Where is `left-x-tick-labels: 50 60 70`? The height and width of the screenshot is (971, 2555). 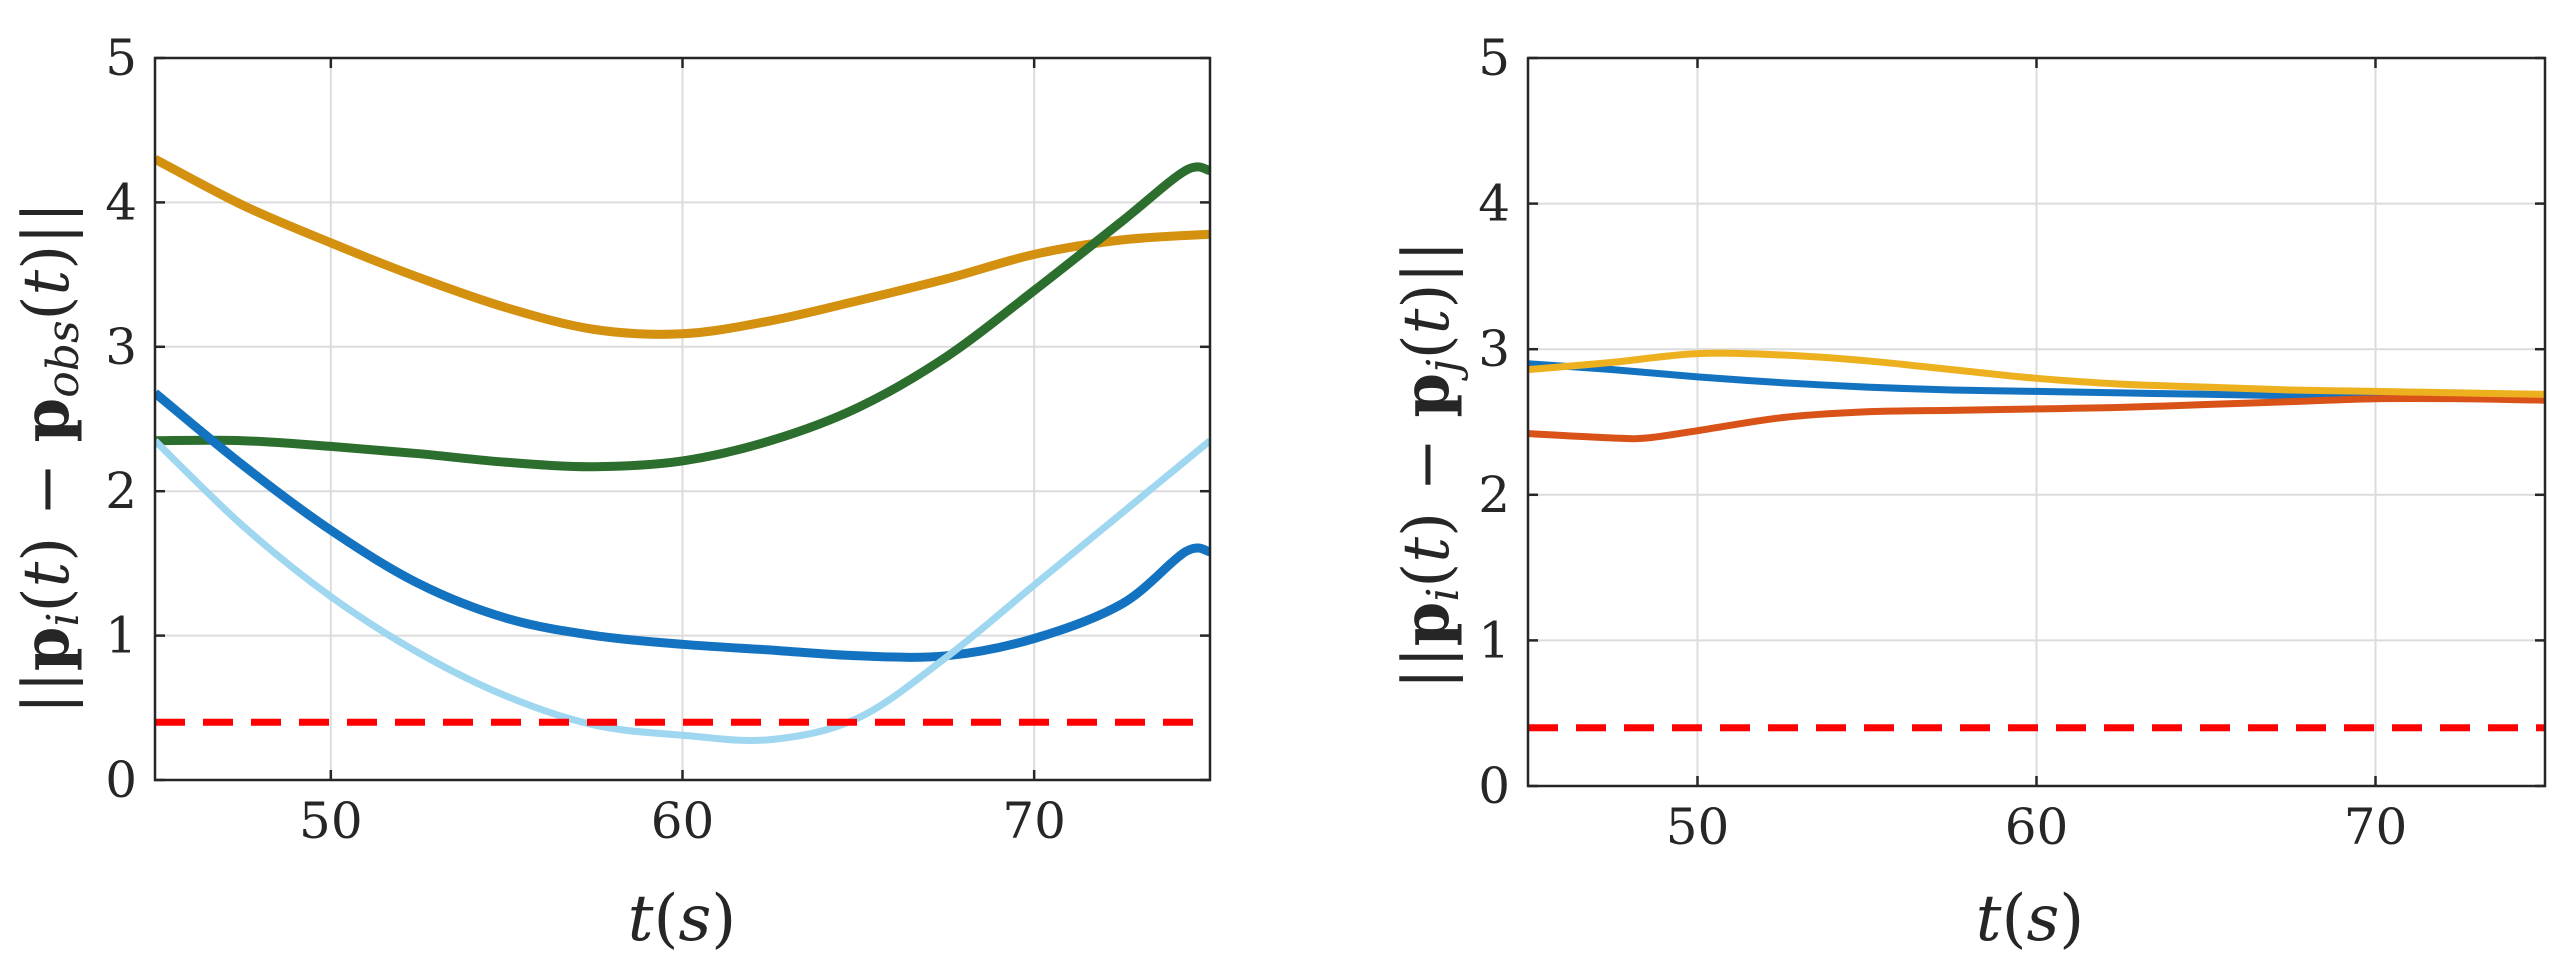
left-x-tick-labels: 50 60 70 is located at coordinates (682, 821).